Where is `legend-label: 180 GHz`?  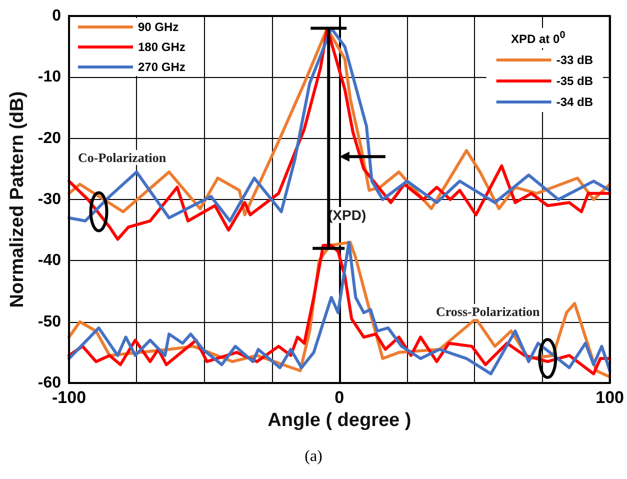
legend-label: 180 GHz is located at coordinates (162, 47).